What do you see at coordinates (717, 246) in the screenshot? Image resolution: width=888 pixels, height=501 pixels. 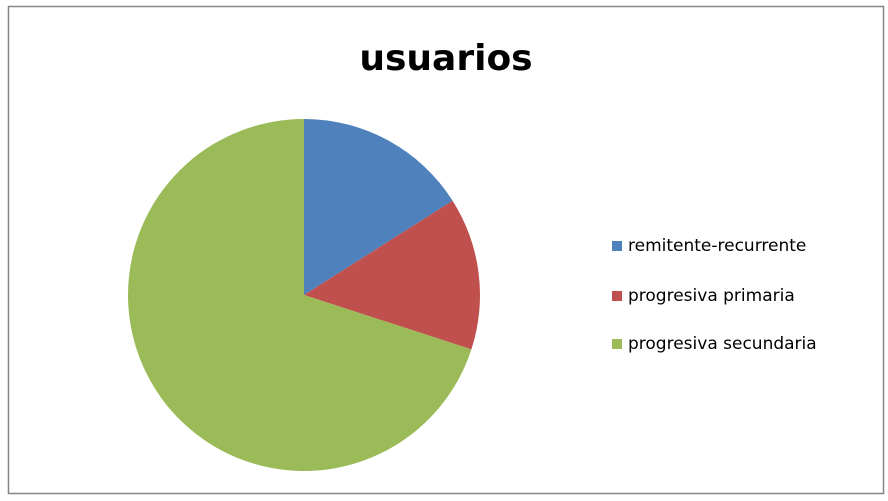 I see `legend-label: remitente-recurrente` at bounding box center [717, 246].